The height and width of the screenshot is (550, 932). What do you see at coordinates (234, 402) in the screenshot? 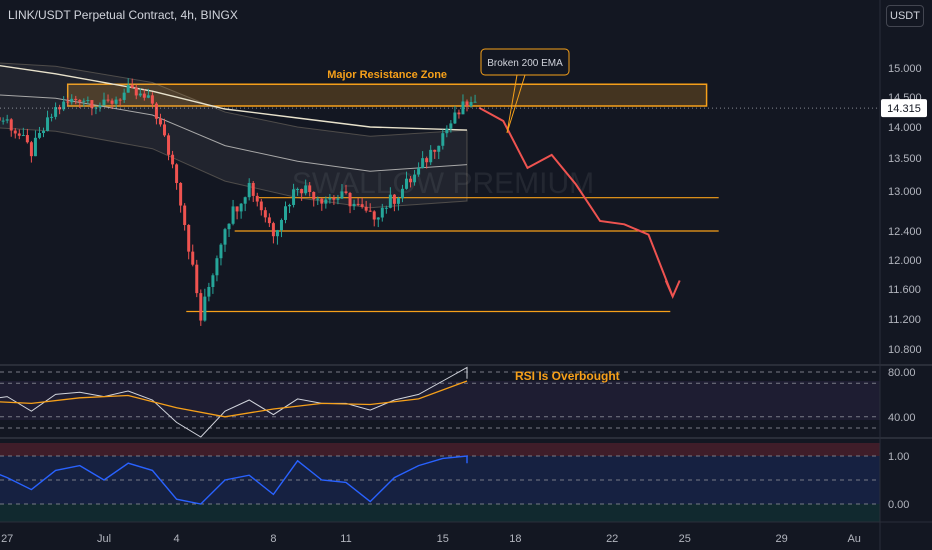
I see `rsi-line` at bounding box center [234, 402].